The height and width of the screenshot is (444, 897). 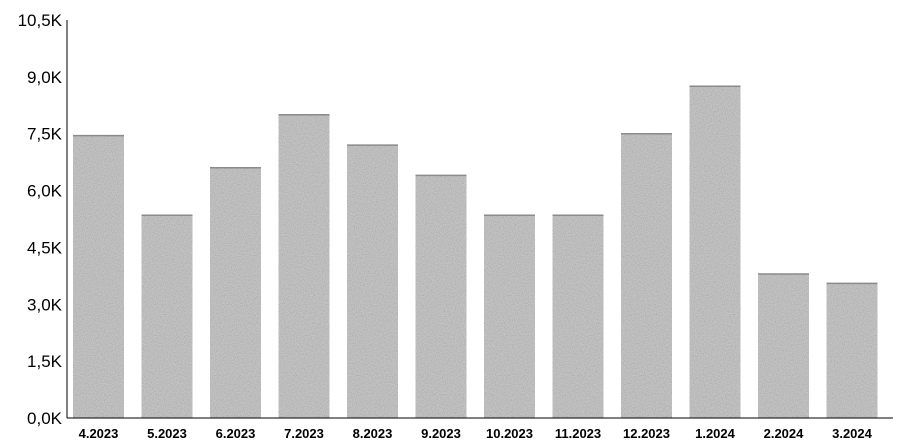 I want to click on x-tick-label: 3.2024, so click(x=852, y=433).